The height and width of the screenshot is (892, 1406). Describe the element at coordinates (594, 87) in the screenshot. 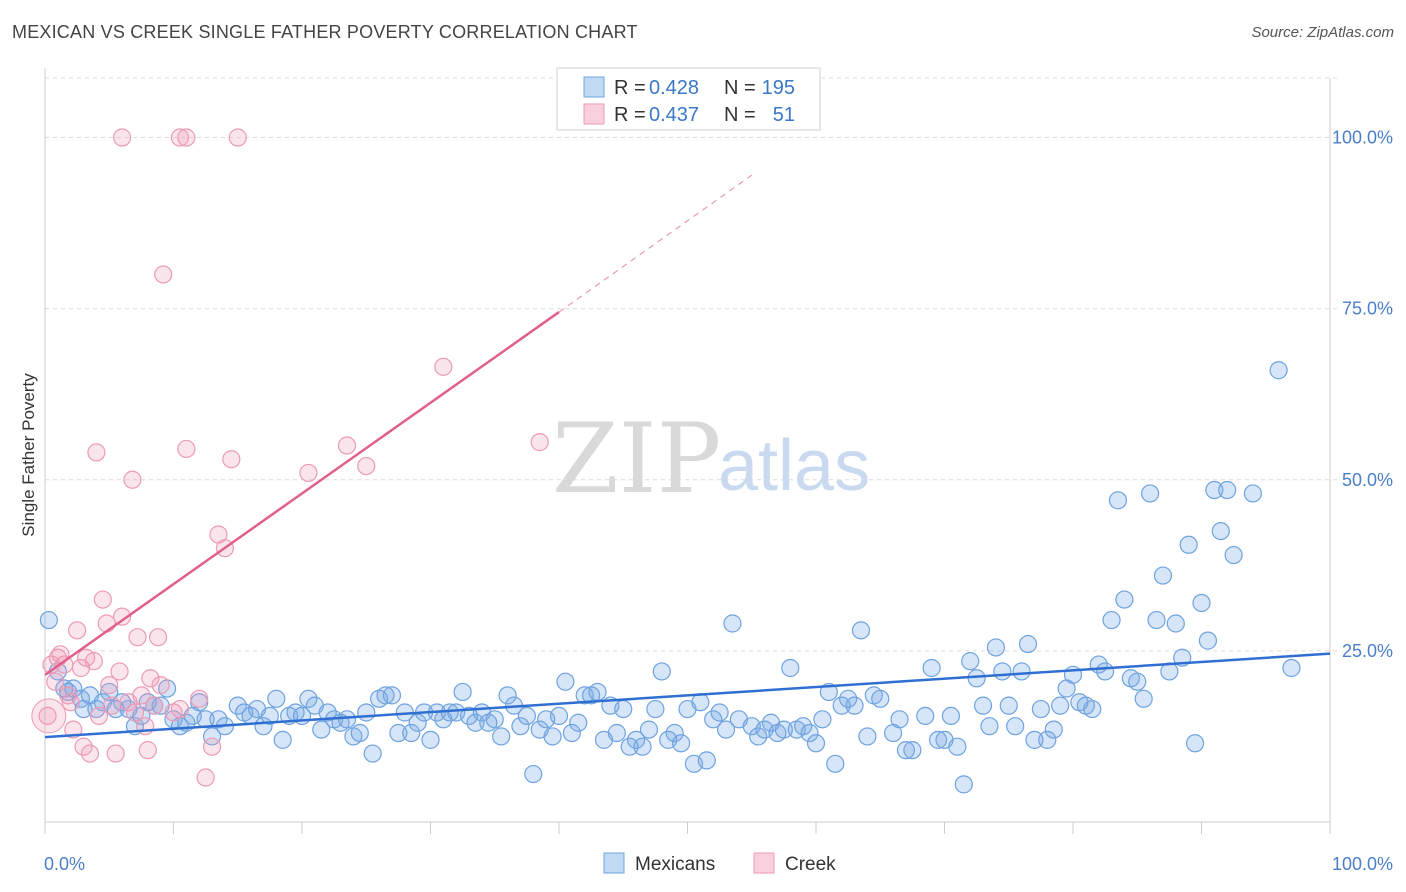

I see `legend-swatch-mexicans` at that location.